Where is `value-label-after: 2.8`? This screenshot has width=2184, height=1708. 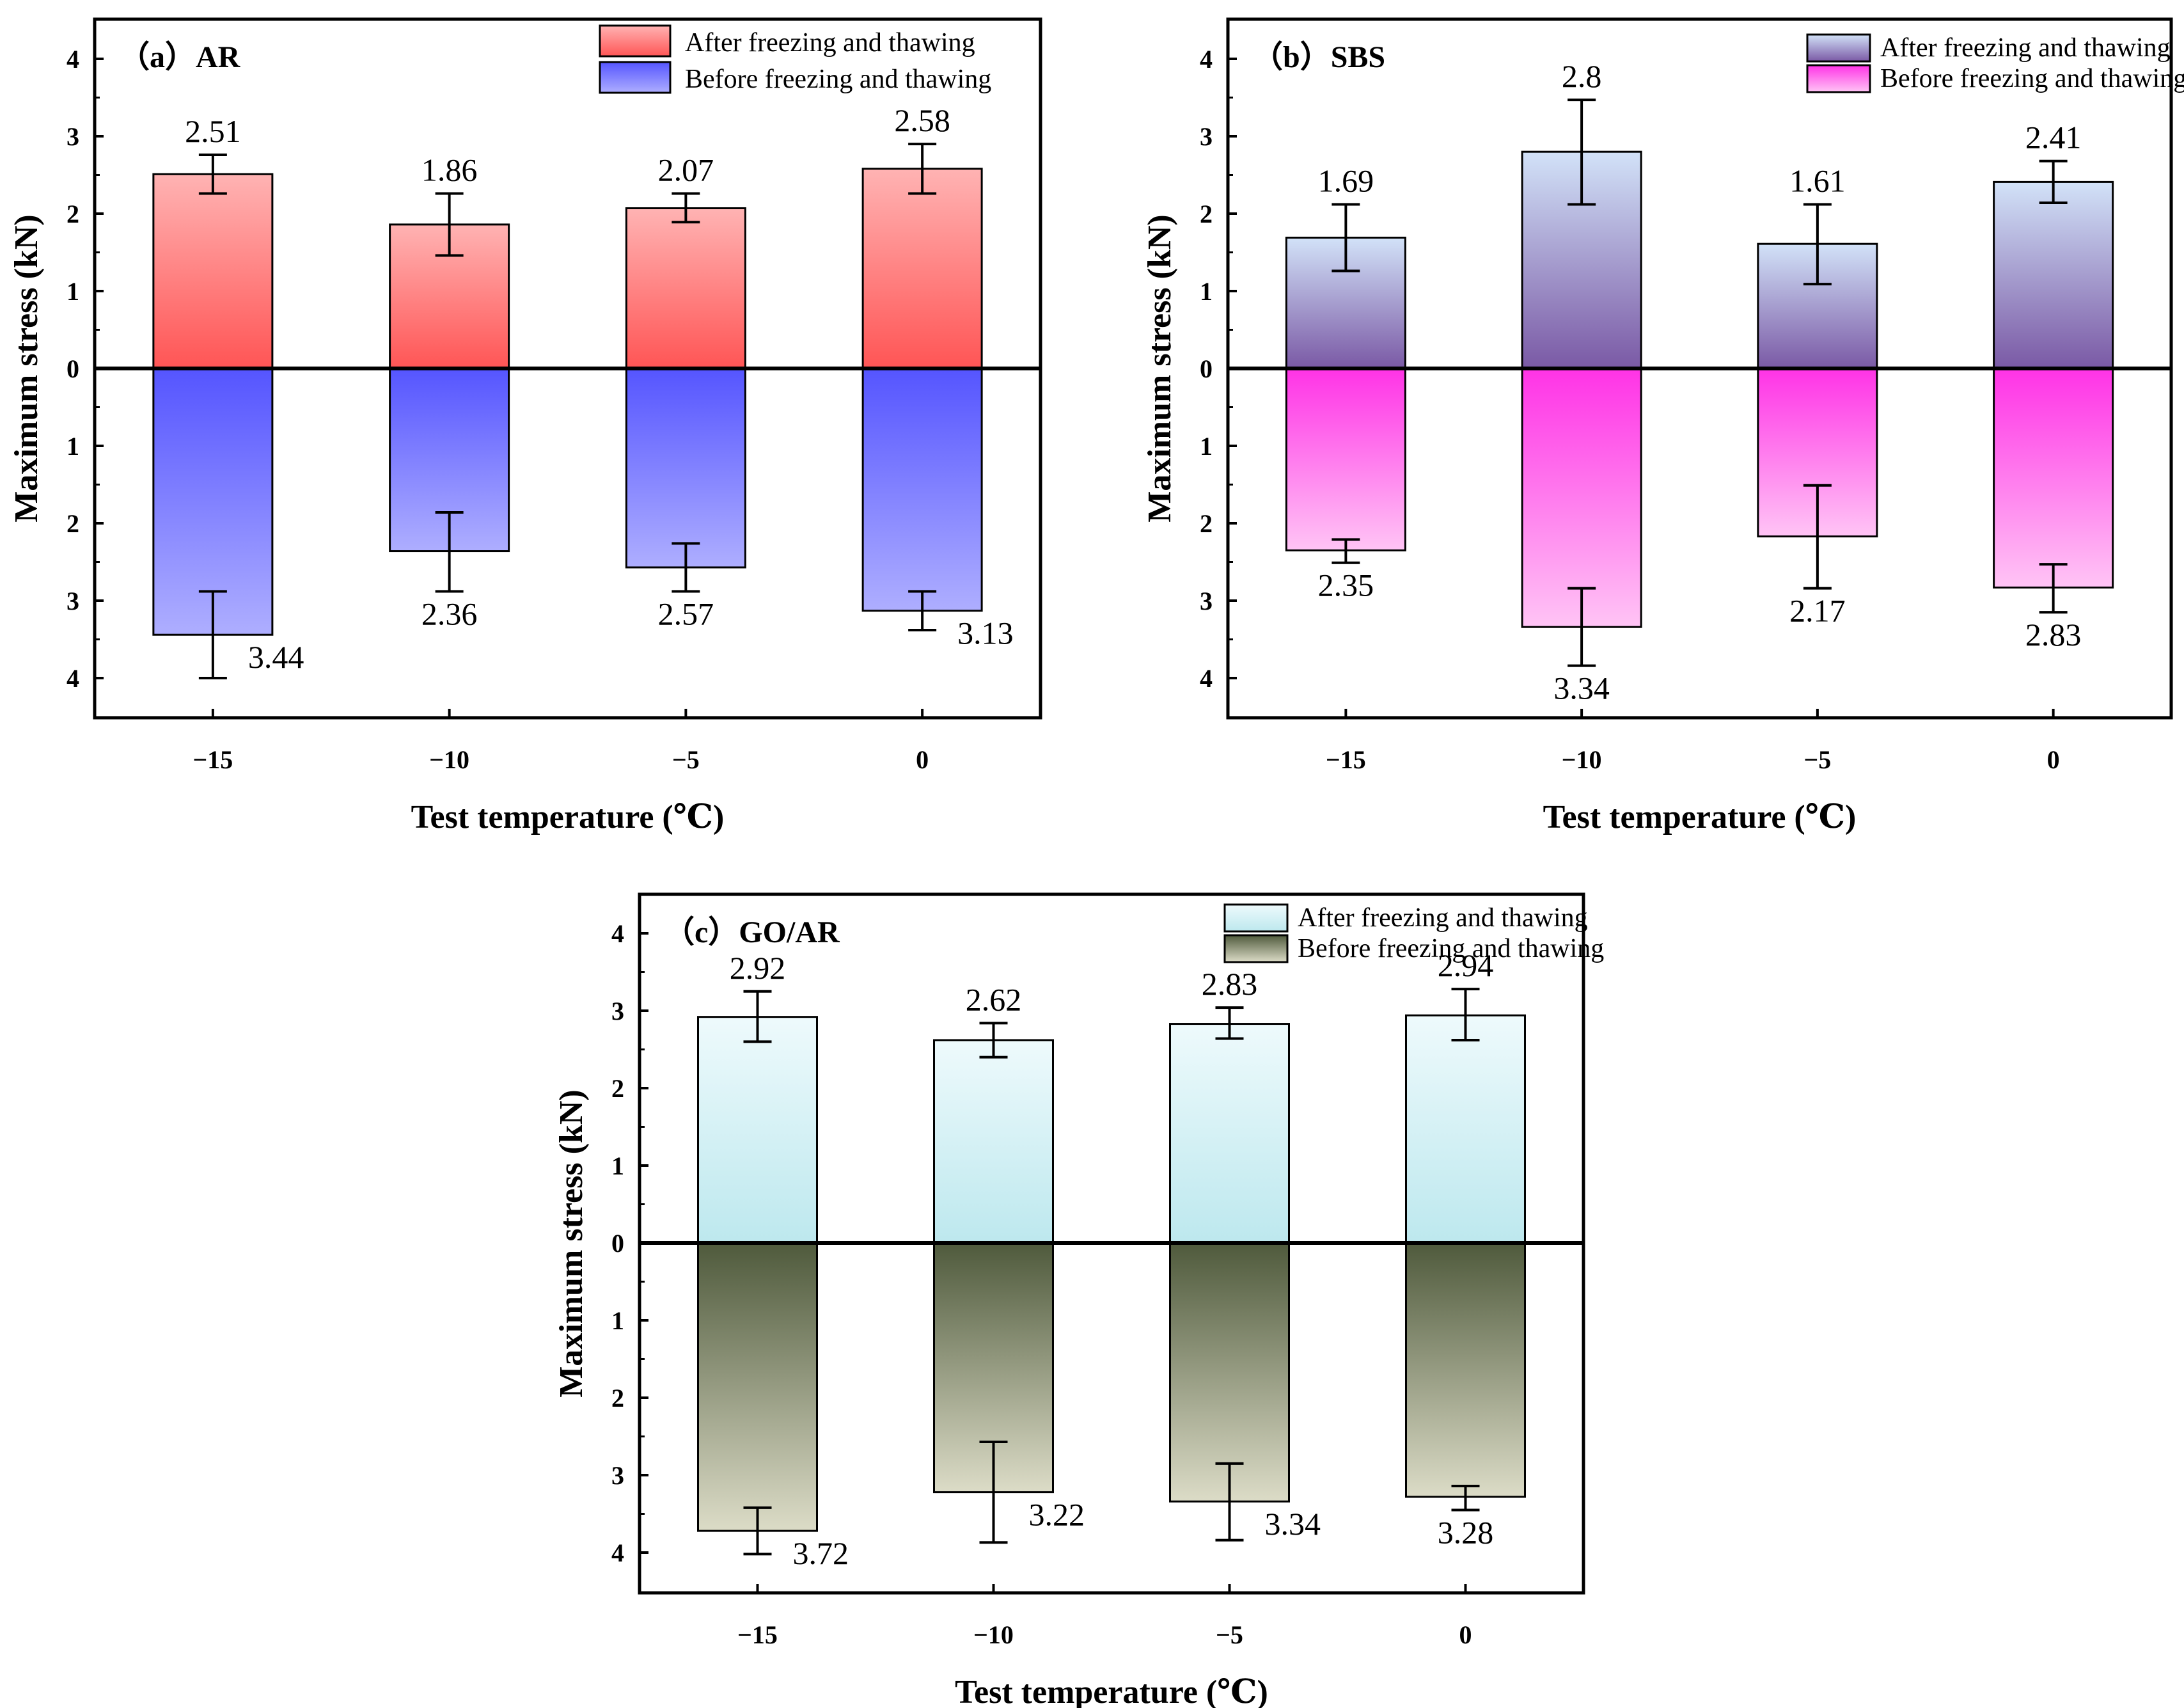
value-label-after: 2.8 is located at coordinates (1582, 76).